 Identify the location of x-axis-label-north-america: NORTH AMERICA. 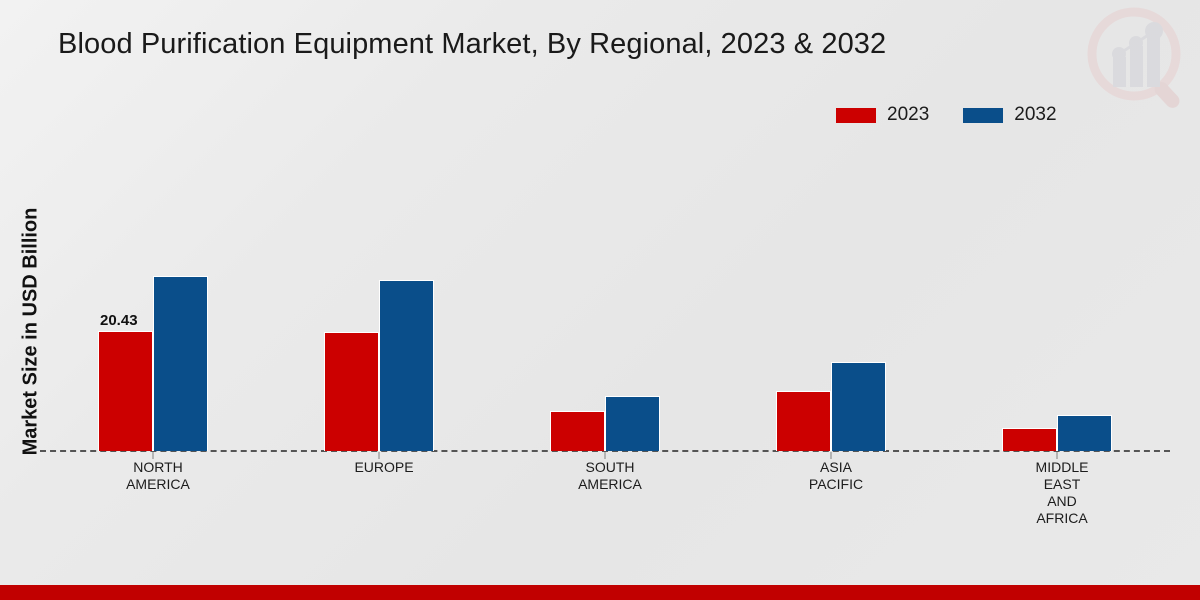
(158, 476).